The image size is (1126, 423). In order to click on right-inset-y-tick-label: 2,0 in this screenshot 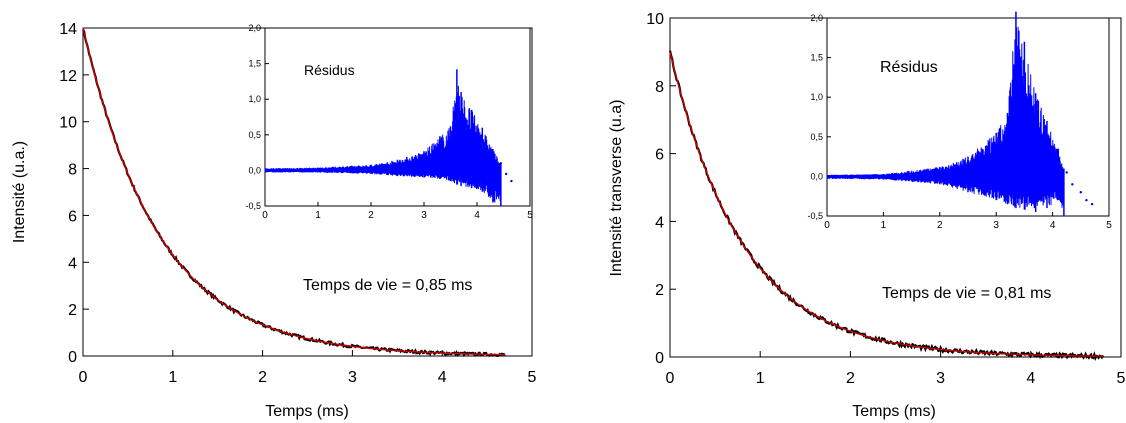, I will do `click(816, 18)`.